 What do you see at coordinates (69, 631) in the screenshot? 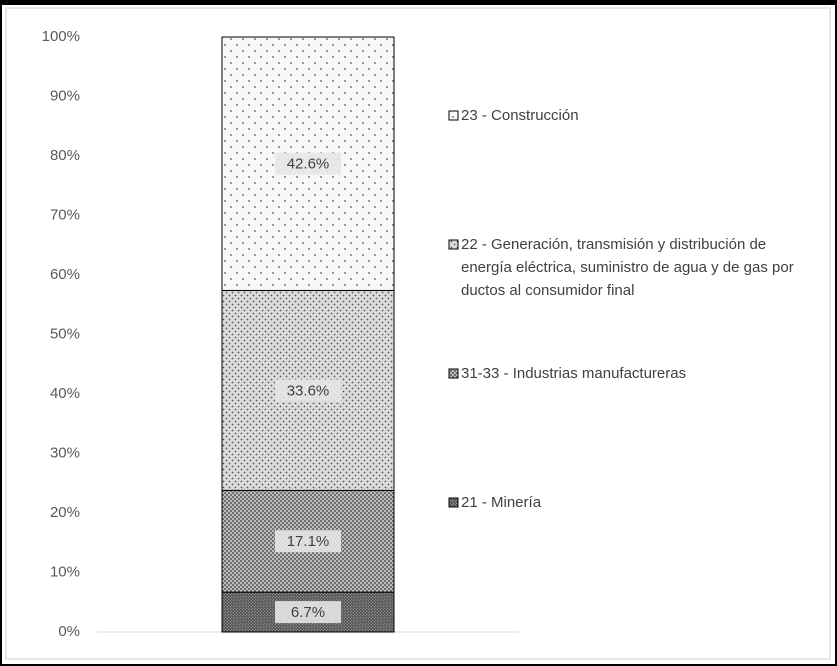
I see `y-tick-label: 0%` at bounding box center [69, 631].